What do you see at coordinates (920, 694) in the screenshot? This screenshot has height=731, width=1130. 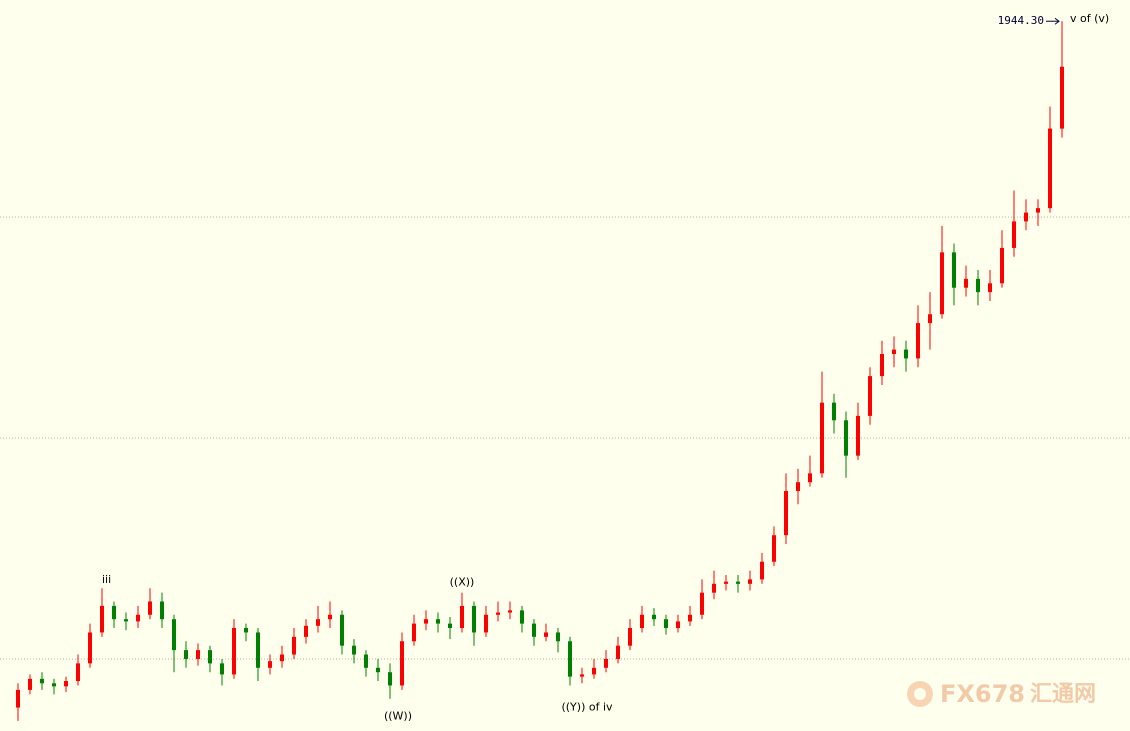 I see `watermark-logo` at bounding box center [920, 694].